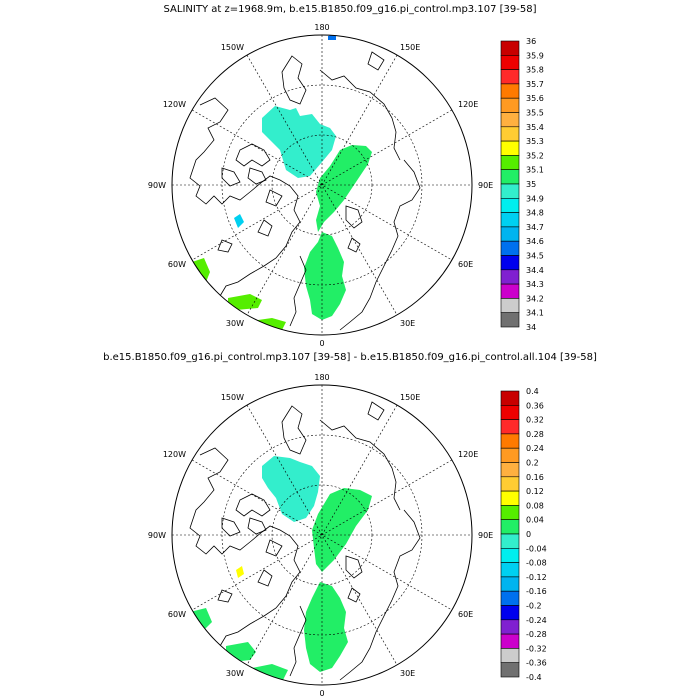  Describe the element at coordinates (535, 313) in the screenshot. I see `colorbar-tick-label: 34.1` at that location.